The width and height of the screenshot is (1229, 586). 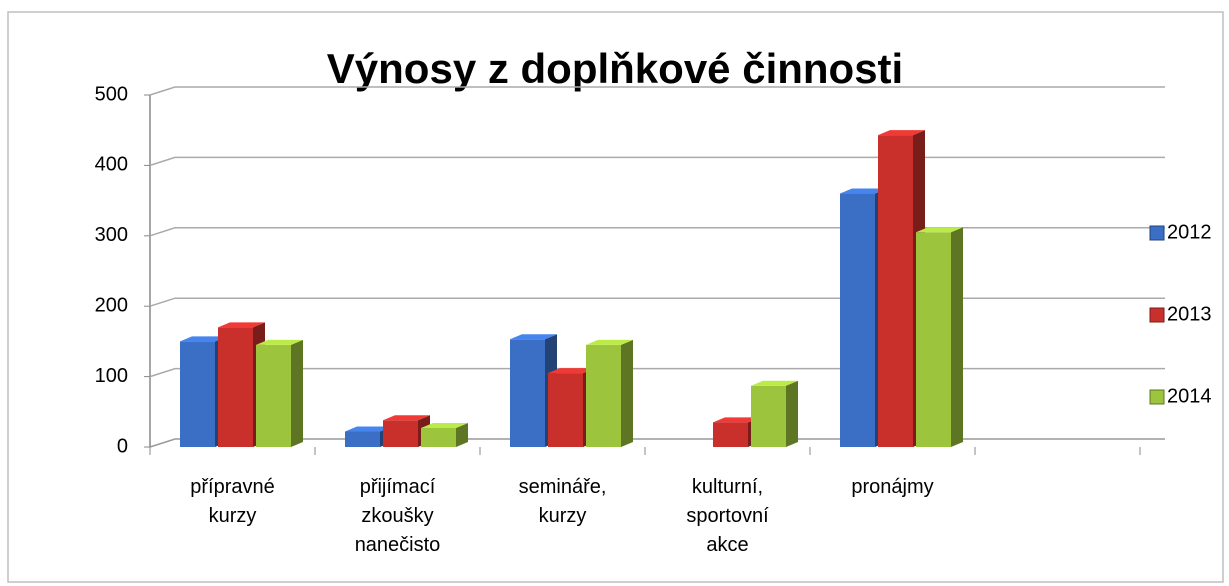 I want to click on x-tick-label: kulturní, sportovní akce, so click(x=727, y=516).